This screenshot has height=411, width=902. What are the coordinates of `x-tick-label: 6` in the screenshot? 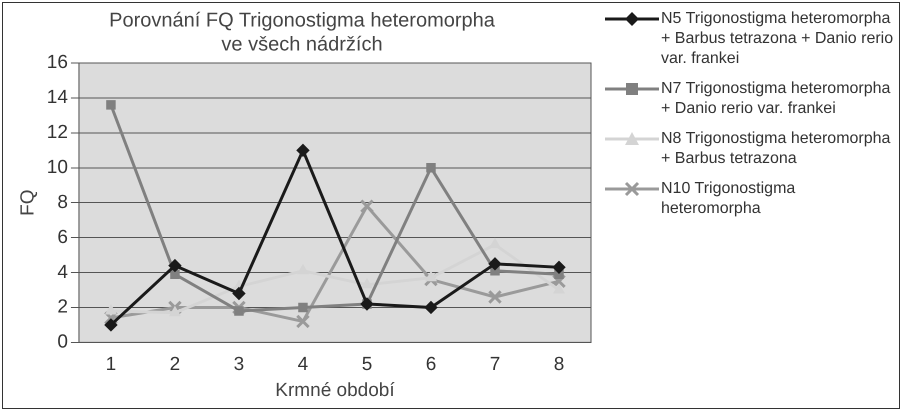 It's located at (431, 365).